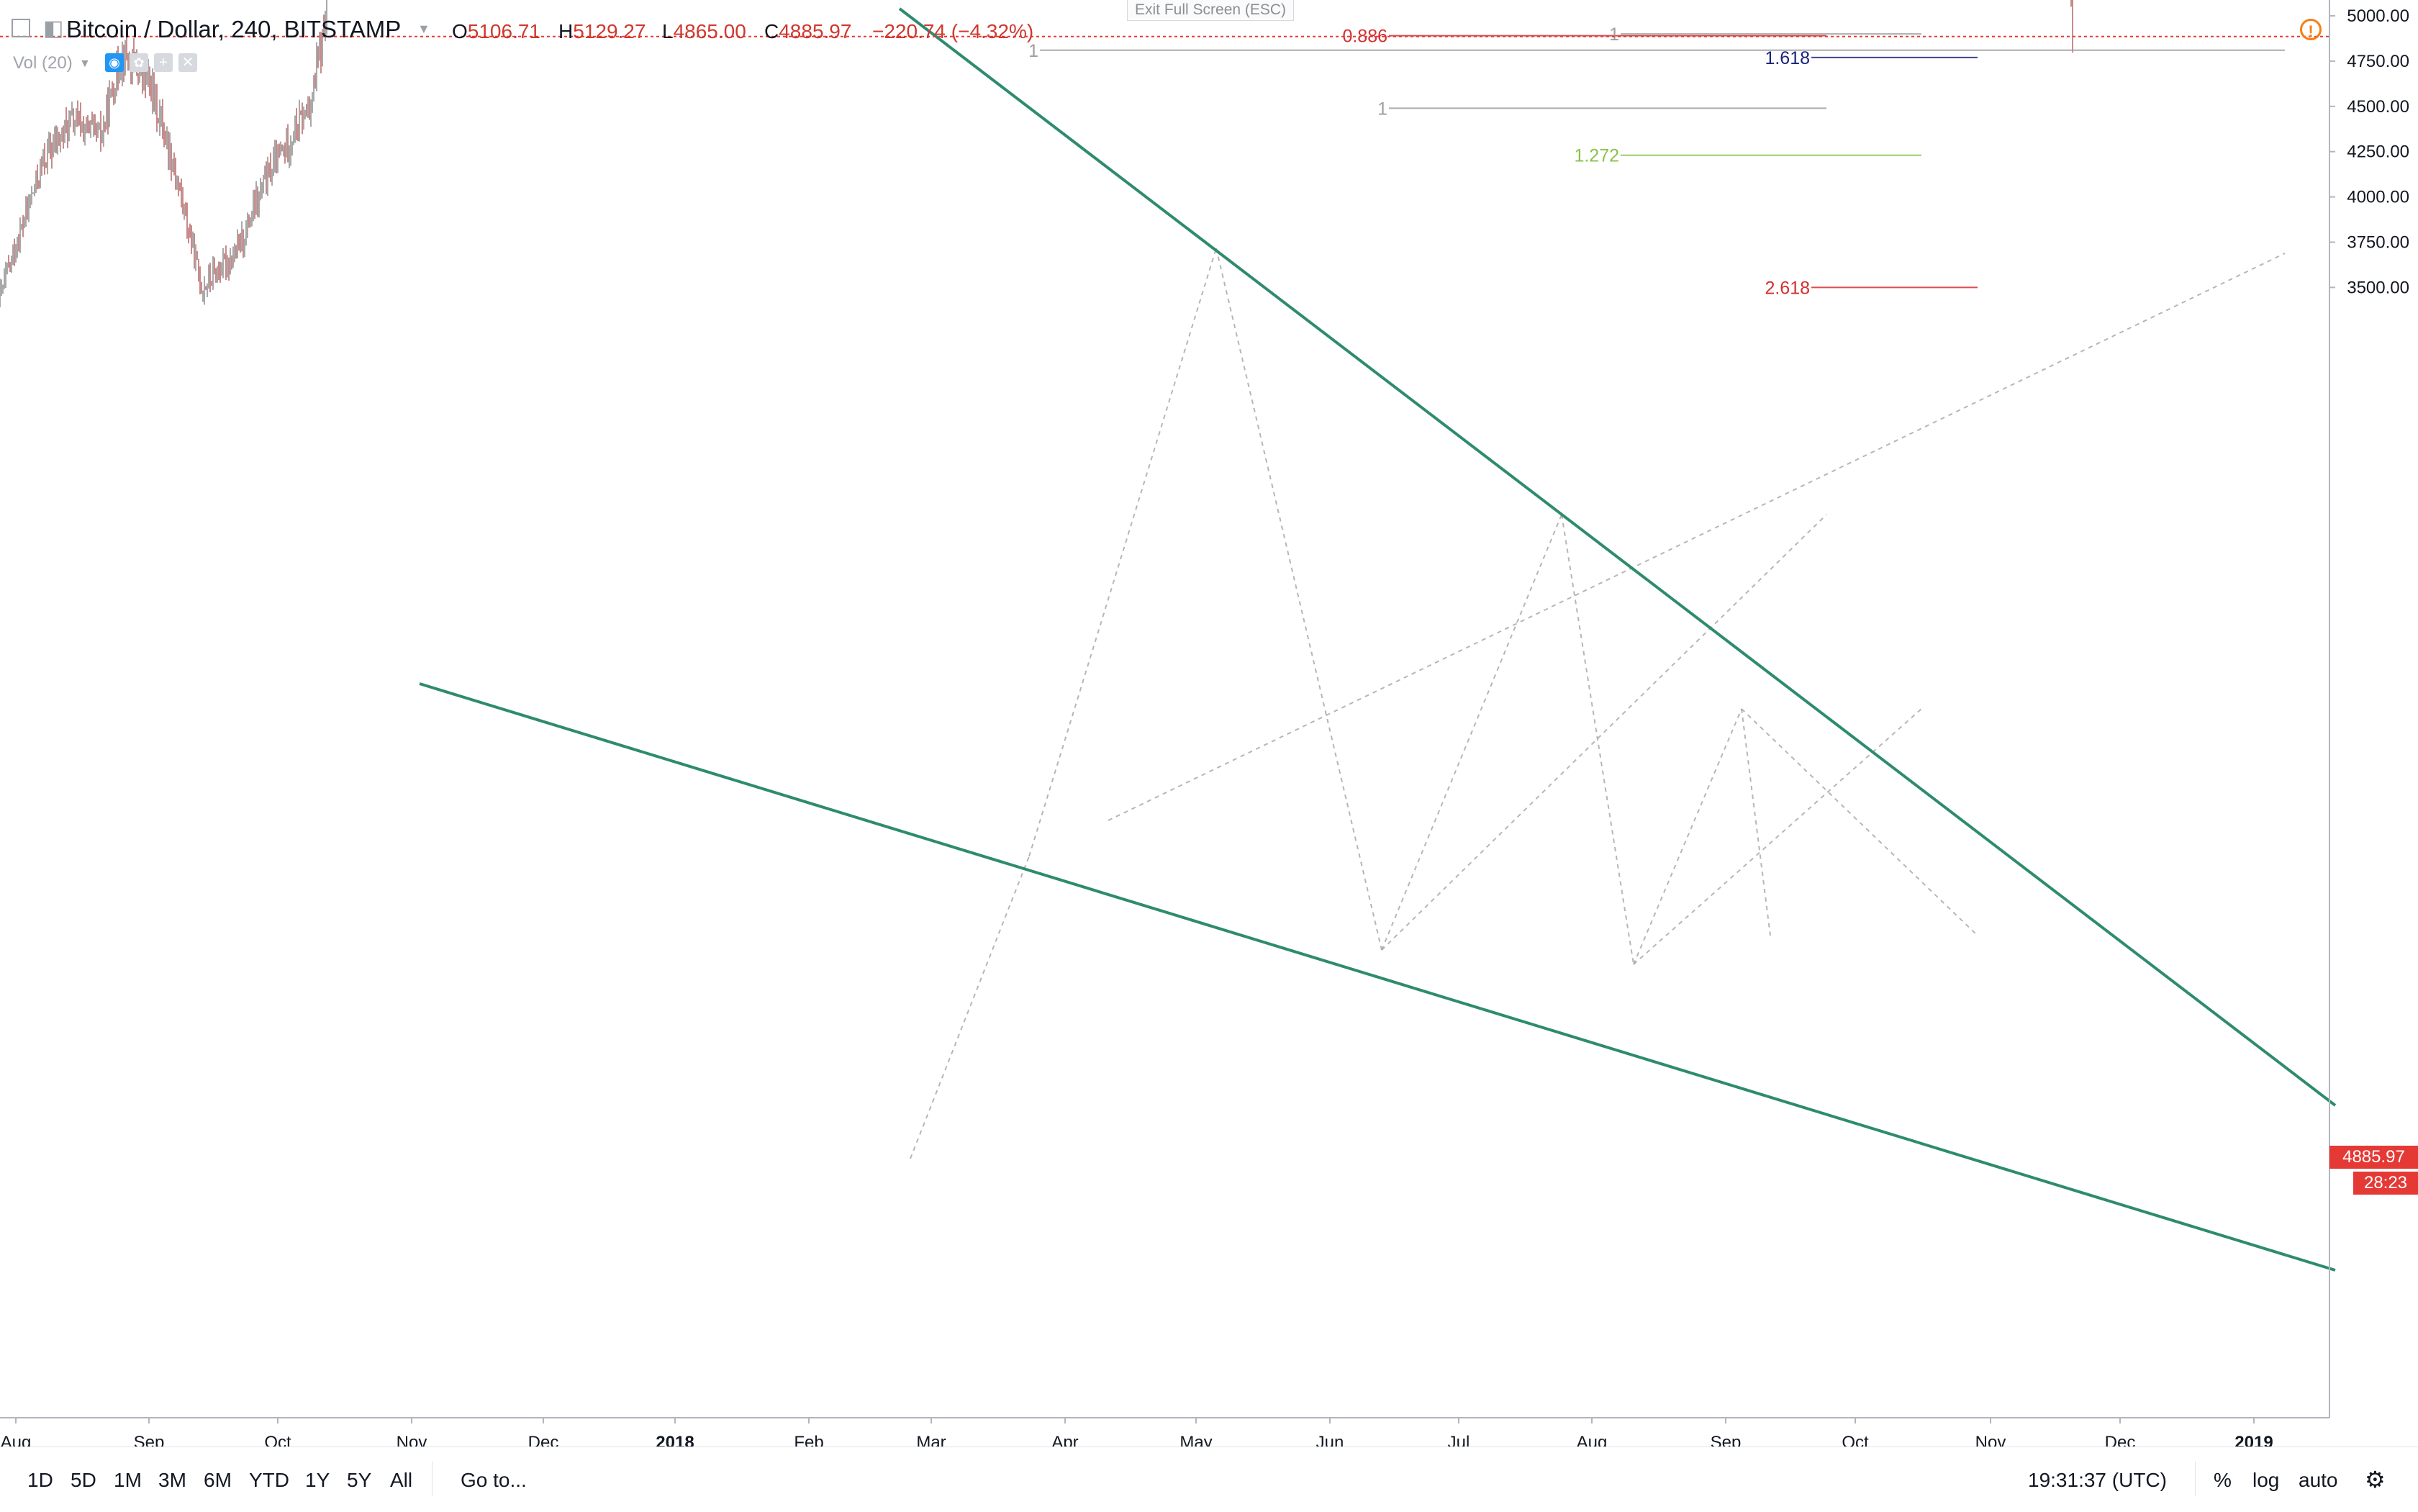 The width and height of the screenshot is (2418, 1512). What do you see at coordinates (2378, 107) in the screenshot?
I see `price-tick-label: 4500.00` at bounding box center [2378, 107].